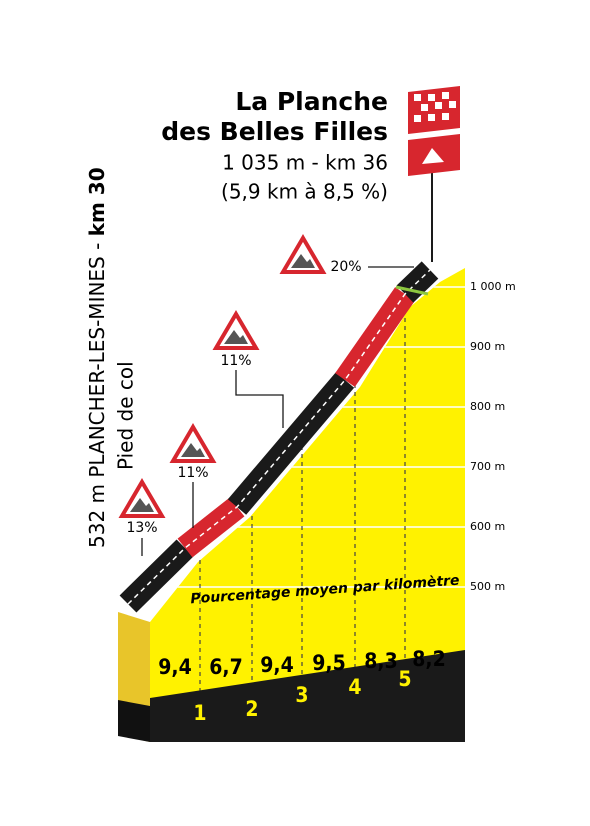 Image resolution: width=590 pixels, height=826 pixels. I want to click on start-label: 532 m PLANCHER-LES-MINES - km 30, so click(97, 357).